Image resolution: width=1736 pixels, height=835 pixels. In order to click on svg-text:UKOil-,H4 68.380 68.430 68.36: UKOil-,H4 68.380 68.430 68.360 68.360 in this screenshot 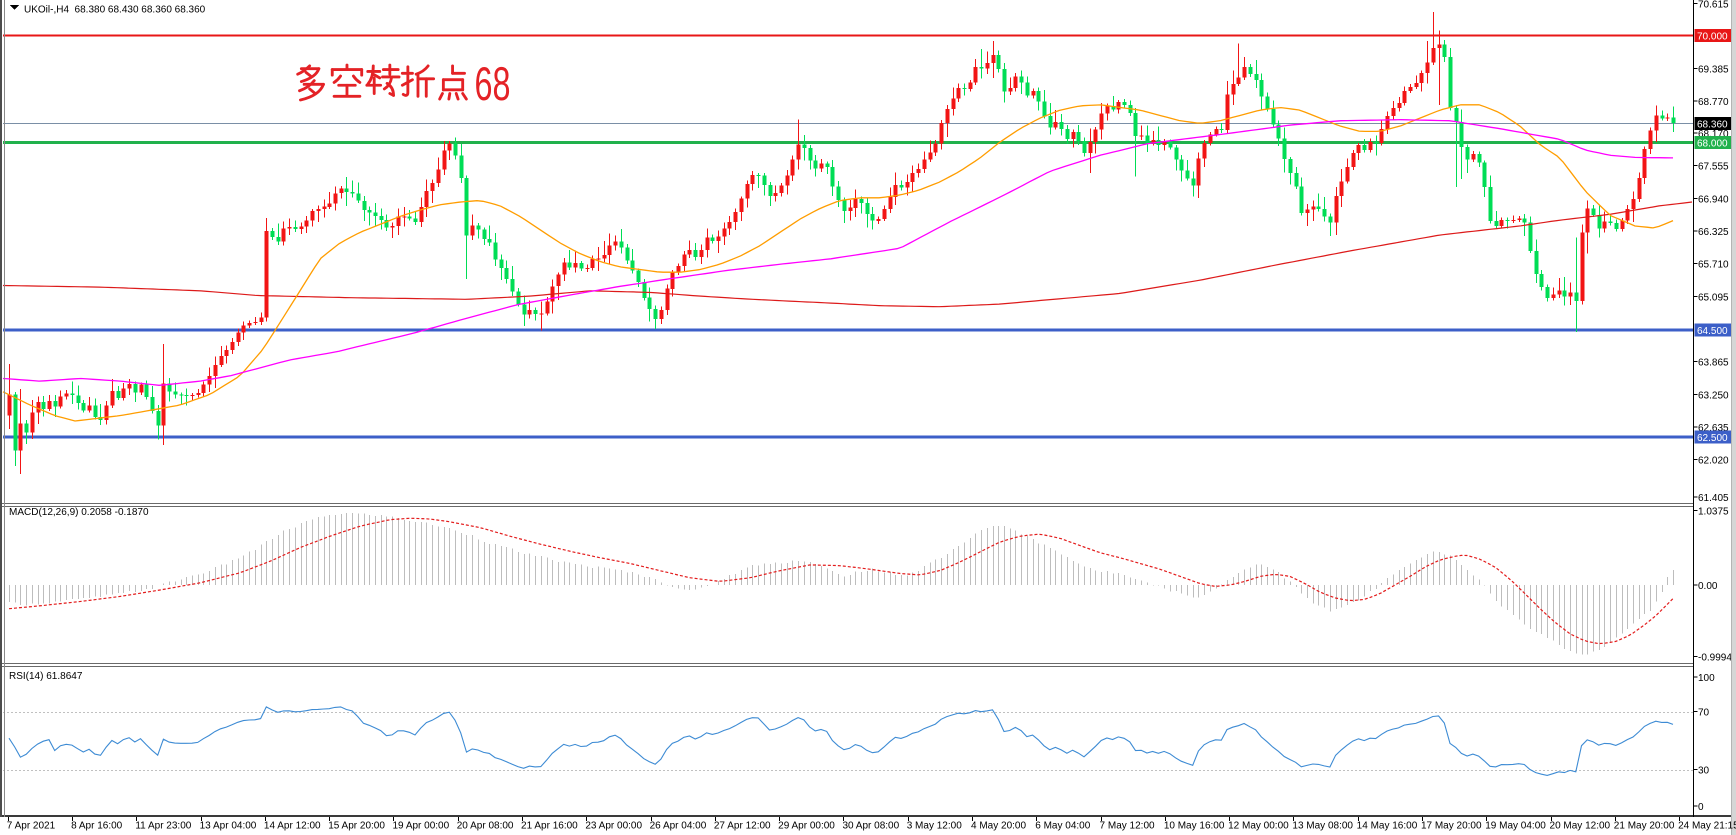, I will do `click(115, 10)`.